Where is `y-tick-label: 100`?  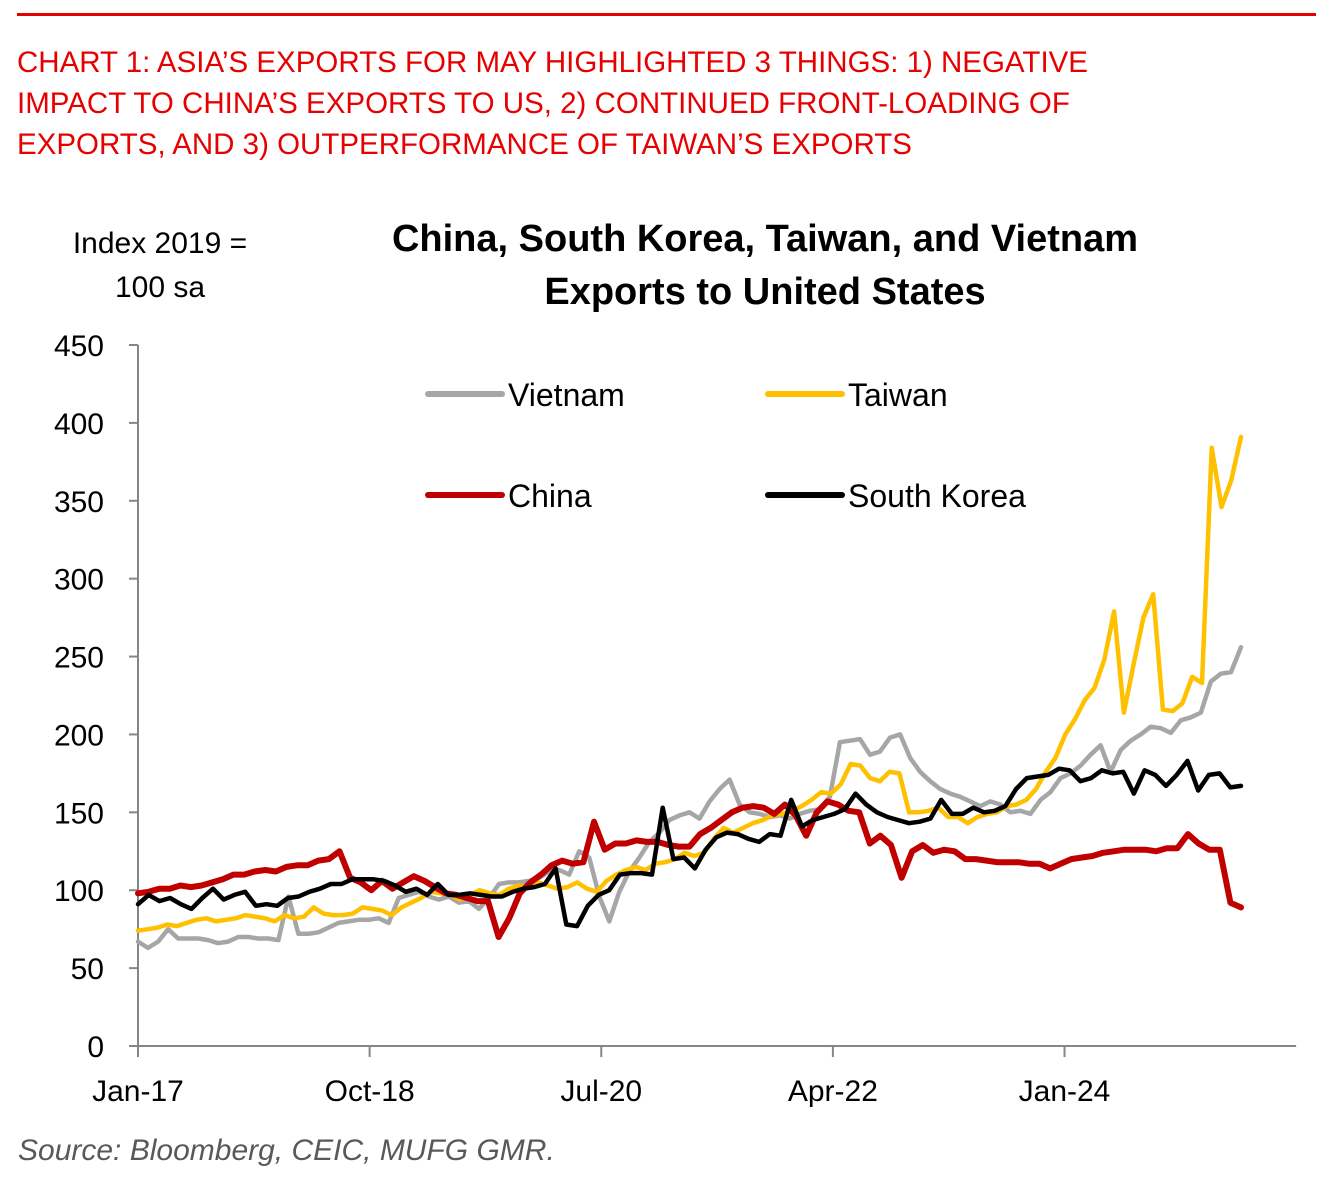
y-tick-label: 100 is located at coordinates (79, 891).